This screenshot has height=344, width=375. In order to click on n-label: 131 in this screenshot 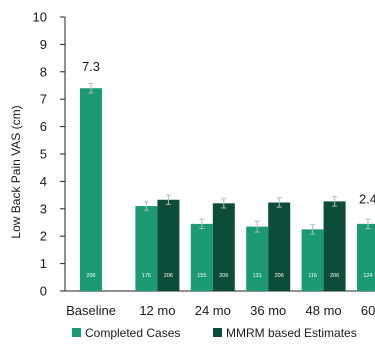, I will do `click(257, 276)`.